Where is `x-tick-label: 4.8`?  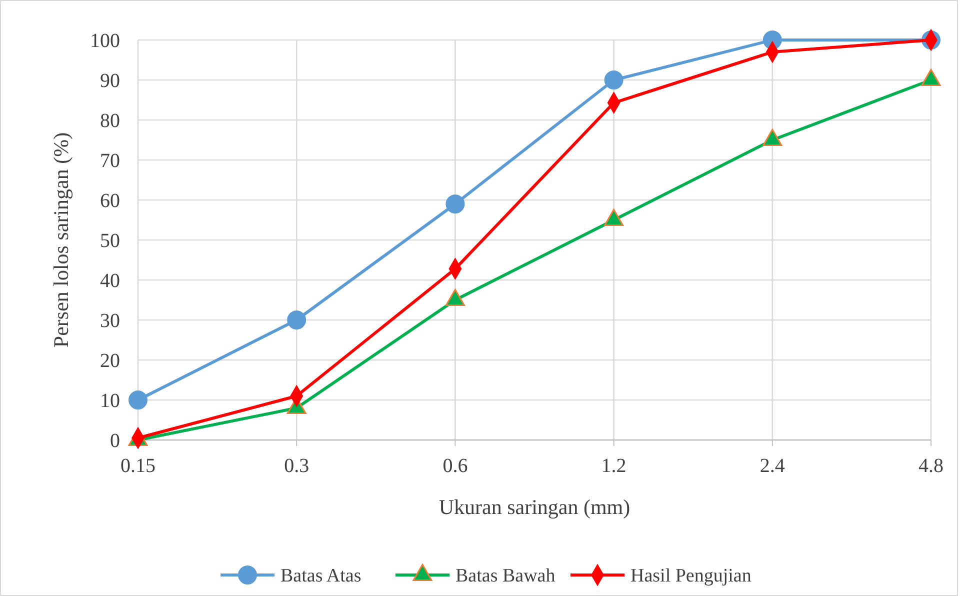
x-tick-label: 4.8 is located at coordinates (931, 466).